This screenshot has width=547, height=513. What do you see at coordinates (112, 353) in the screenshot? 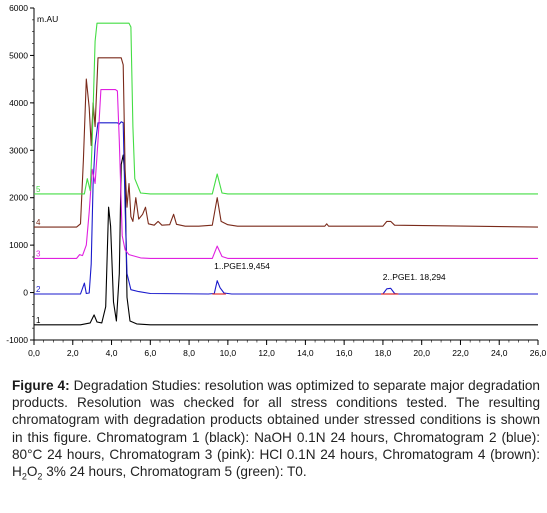
I see `x-tick-label: 4,0` at bounding box center [112, 353].